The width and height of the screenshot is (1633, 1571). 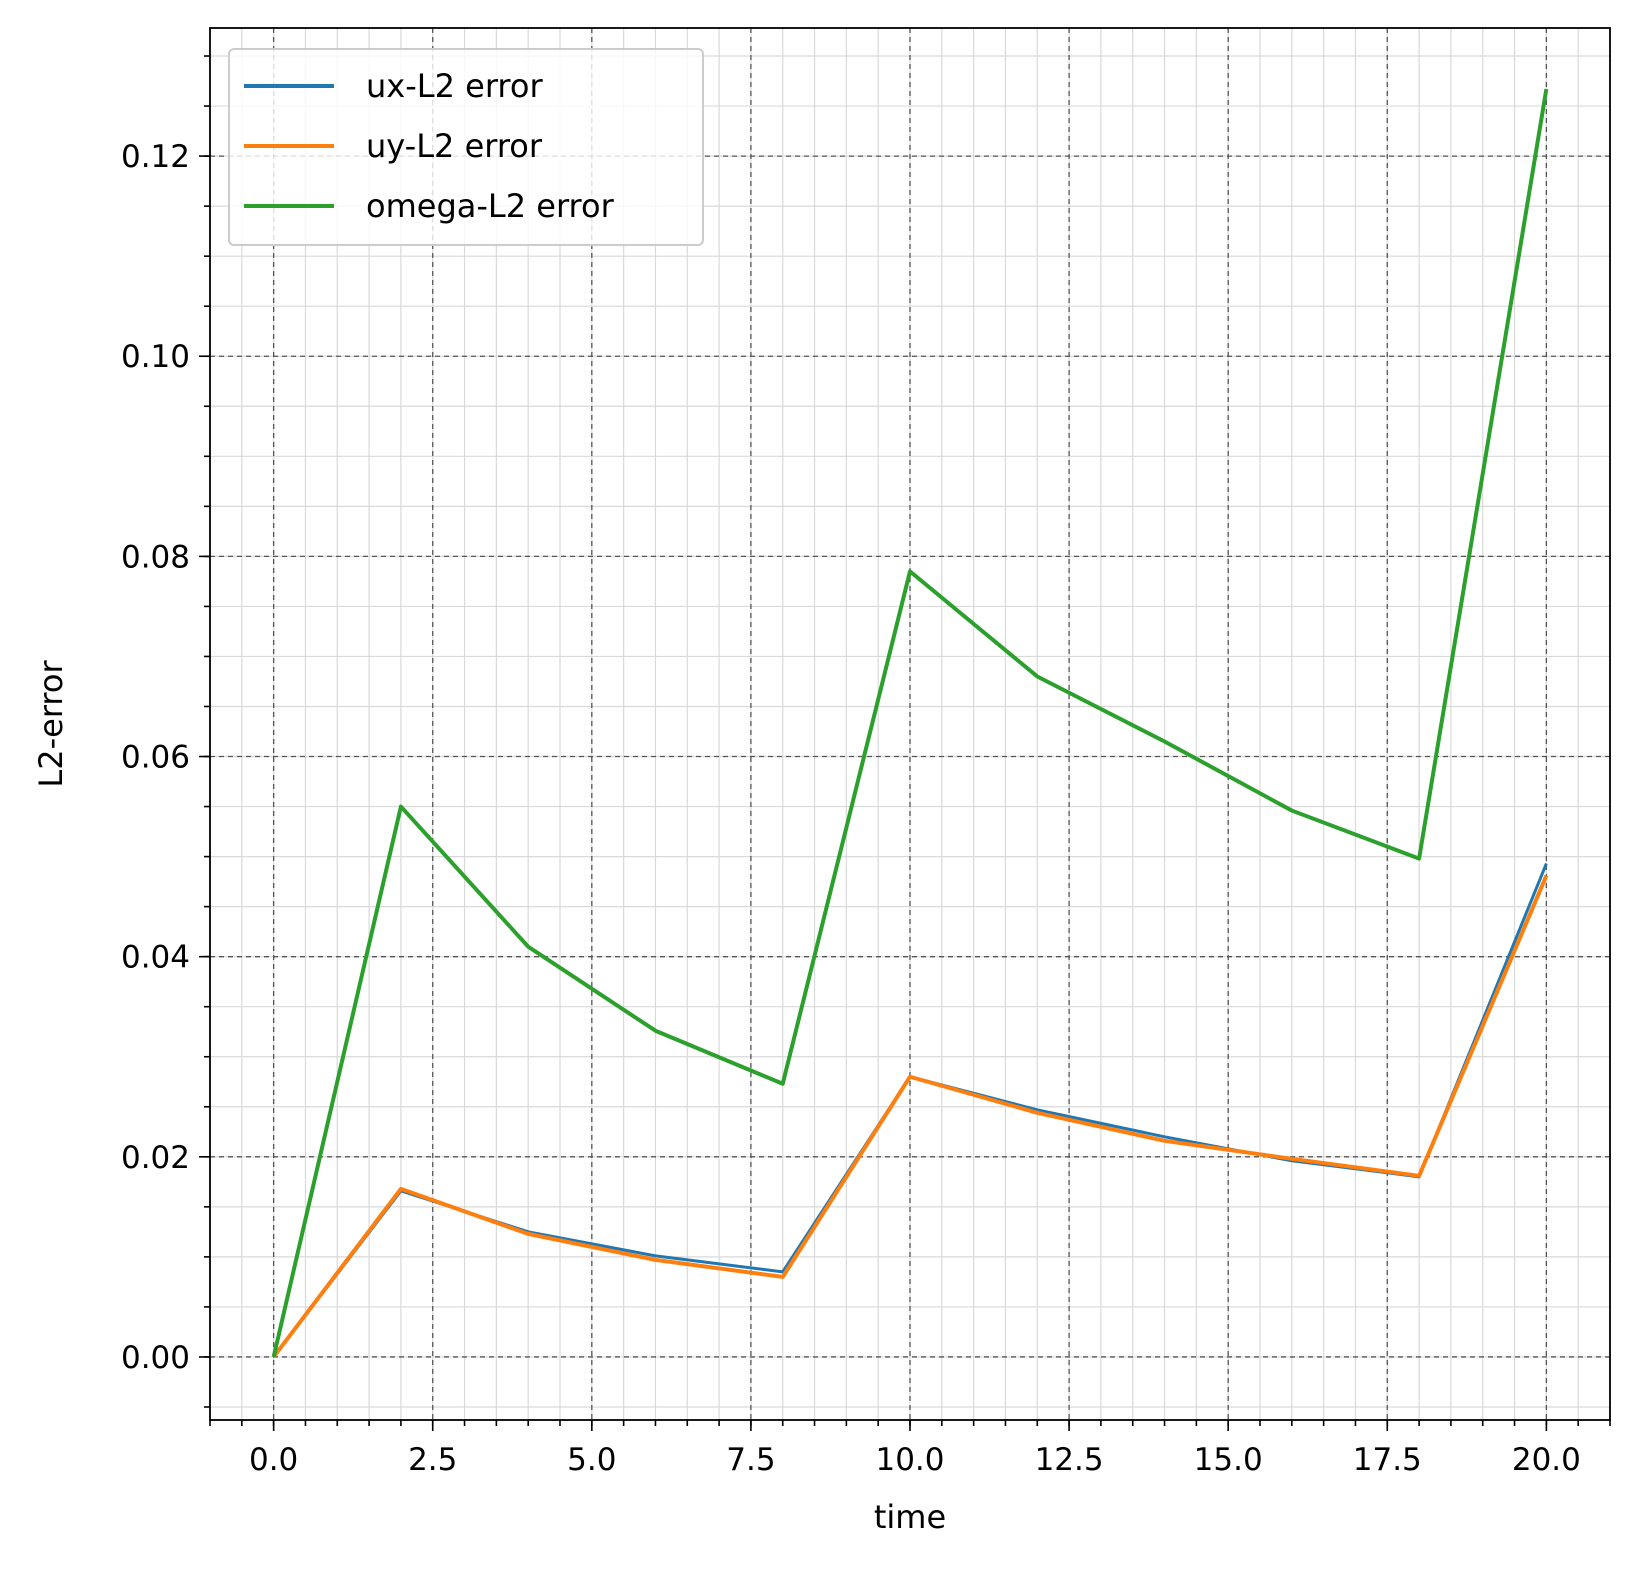 What do you see at coordinates (1228, 1460) in the screenshot?
I see `x-tick-label: 15.0` at bounding box center [1228, 1460].